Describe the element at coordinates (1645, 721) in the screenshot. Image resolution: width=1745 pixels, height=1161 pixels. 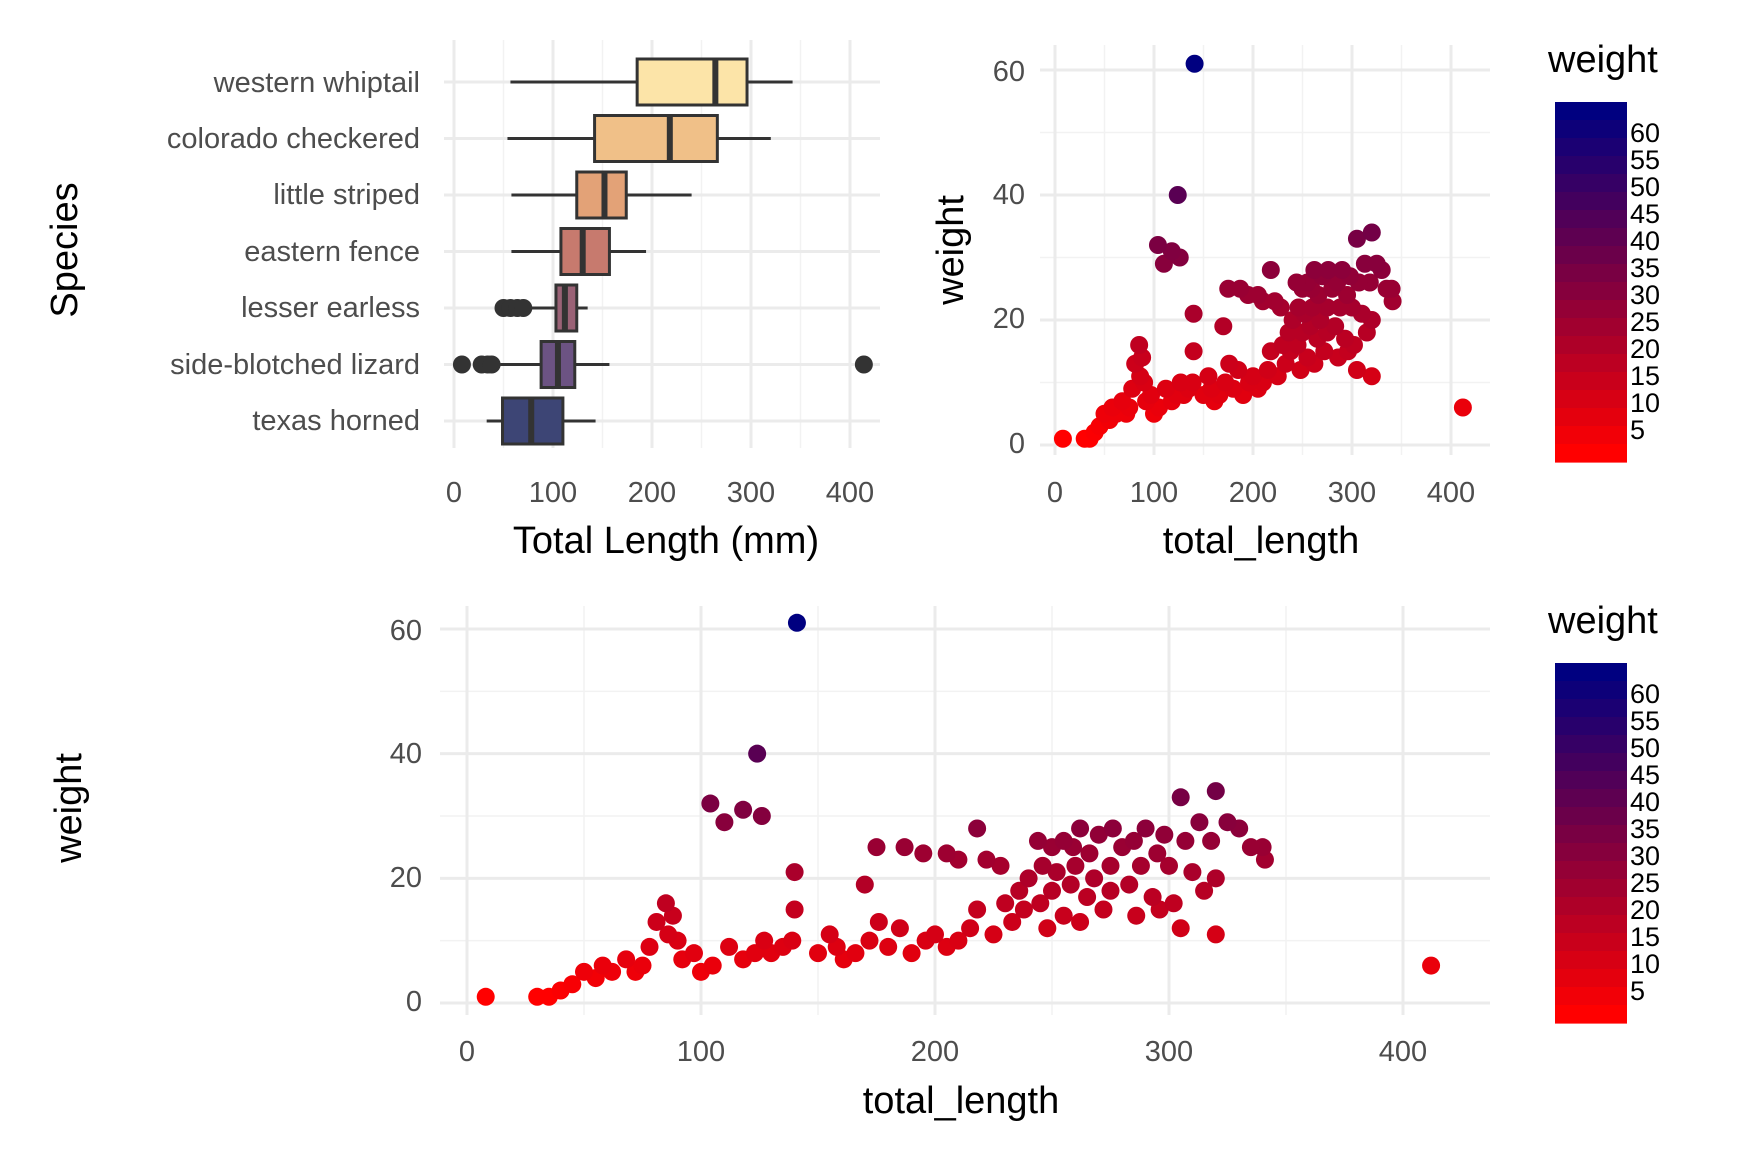
I see `legend-label: 55` at that location.